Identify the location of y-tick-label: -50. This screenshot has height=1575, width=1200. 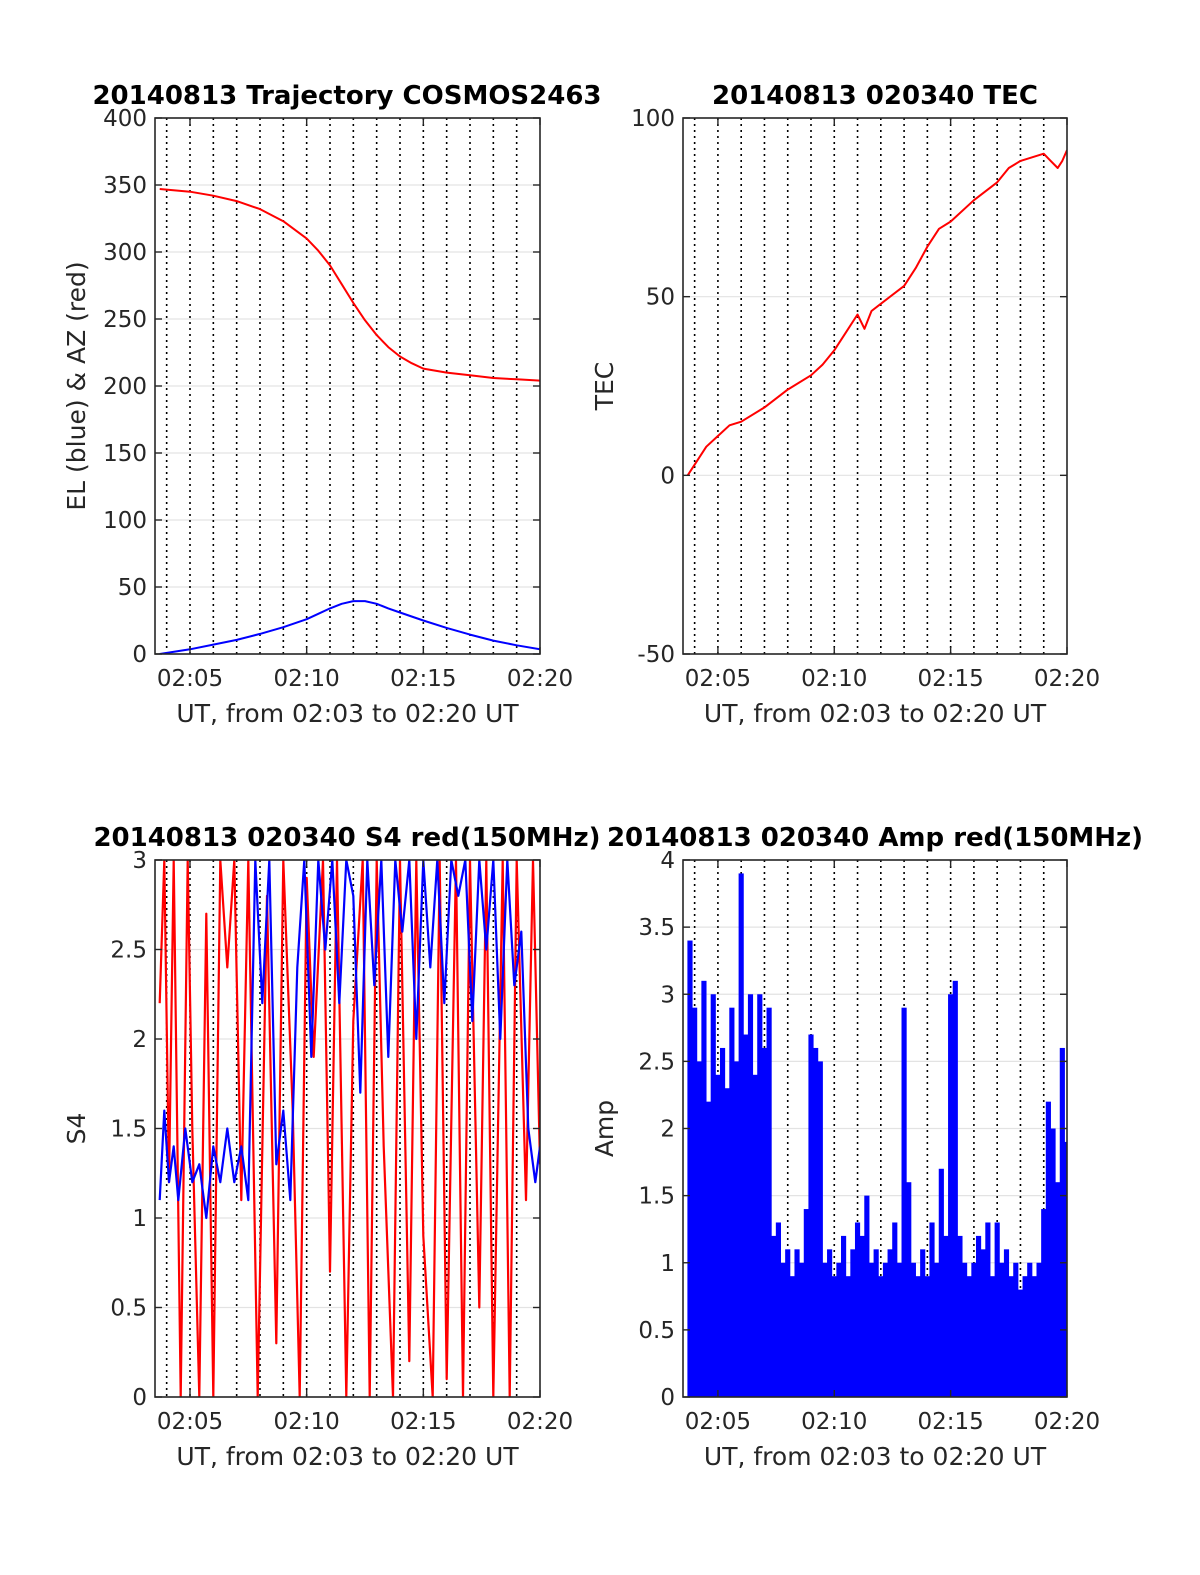
(656, 655).